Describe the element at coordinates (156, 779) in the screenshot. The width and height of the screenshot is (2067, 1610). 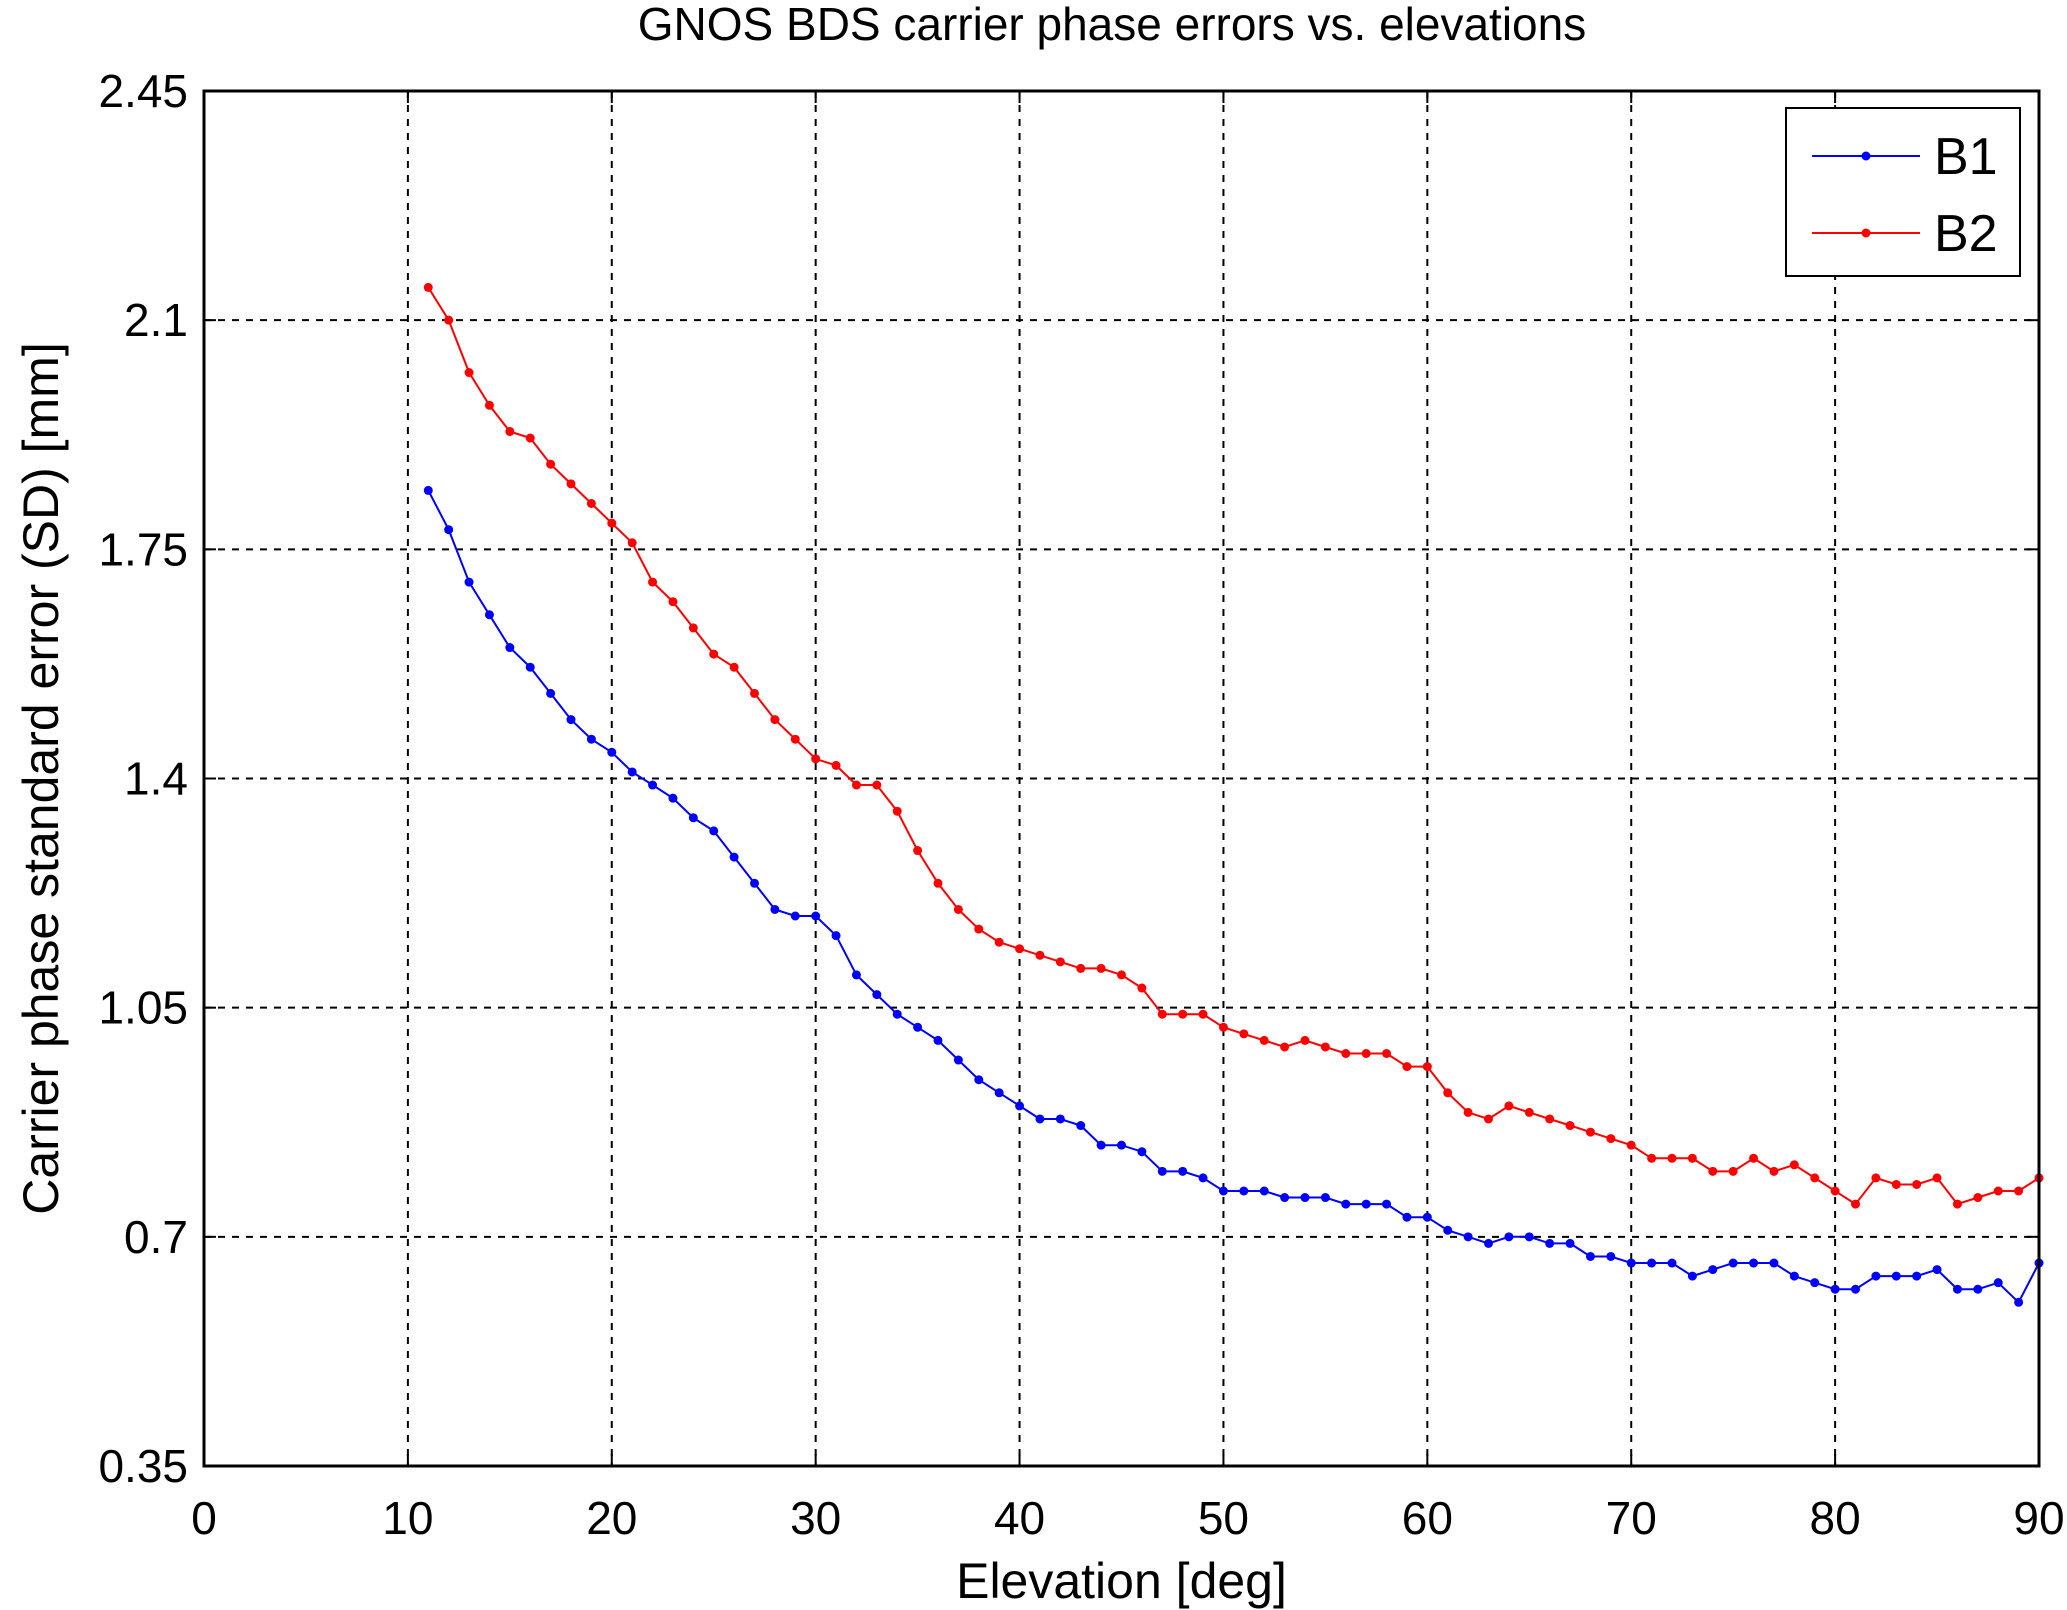
I see `y-tick-label: 1.4` at that location.